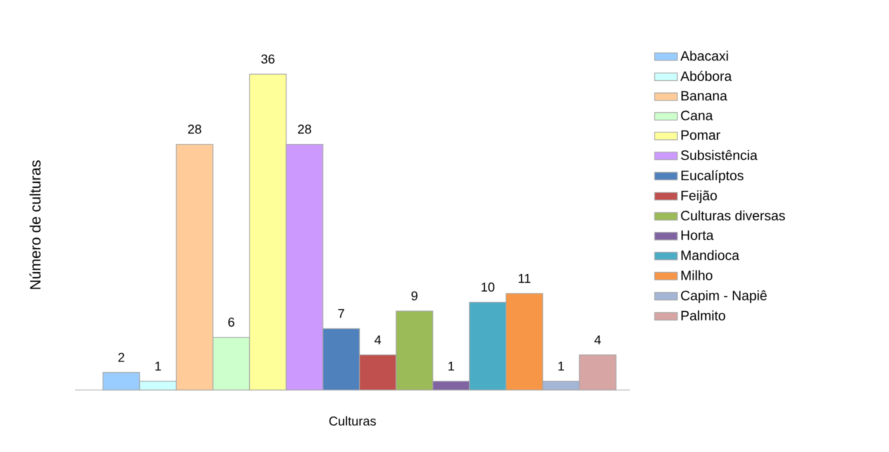  I want to click on legend-label: Subsistência, so click(719, 155).